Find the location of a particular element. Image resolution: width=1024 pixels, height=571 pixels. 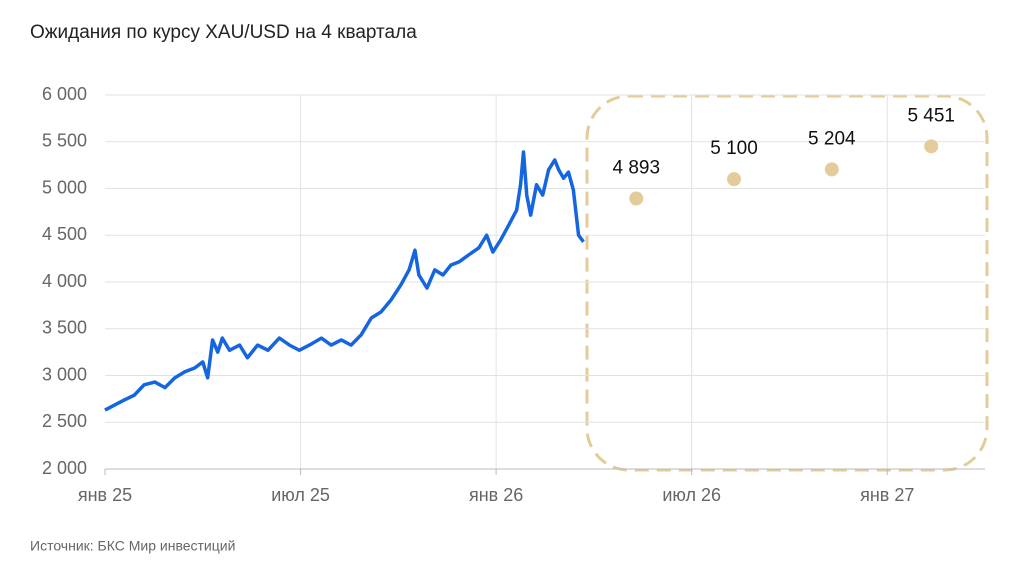

data-label: 5 100 is located at coordinates (734, 148).